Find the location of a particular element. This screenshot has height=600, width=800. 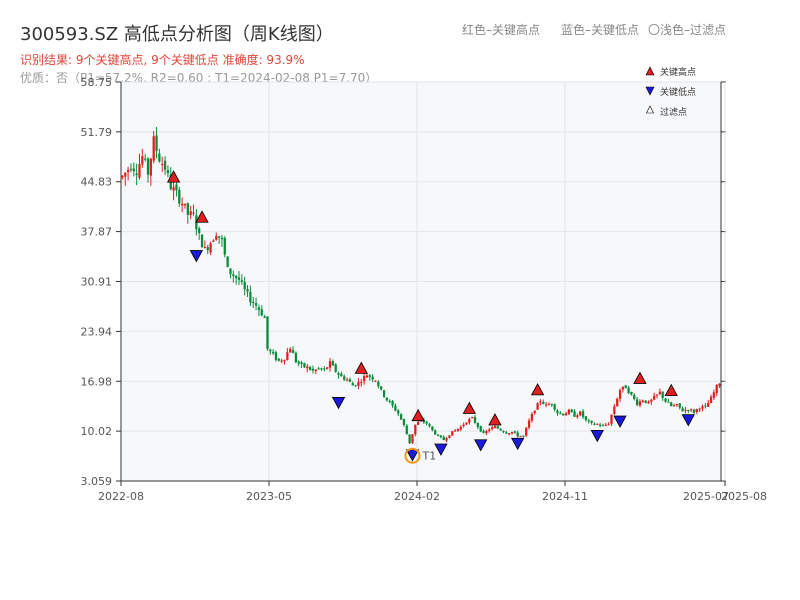

x-tick-label: 2024-02 is located at coordinates (417, 496).